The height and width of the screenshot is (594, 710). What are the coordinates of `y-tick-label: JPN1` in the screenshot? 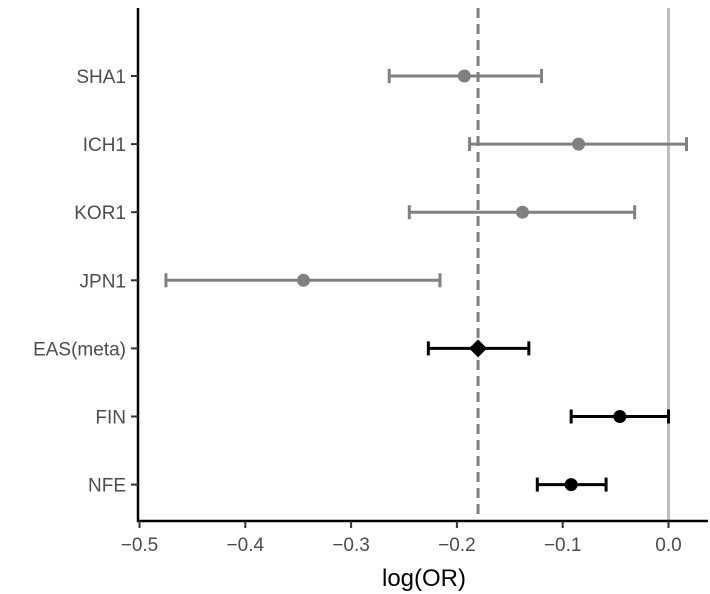 It's located at (103, 281).